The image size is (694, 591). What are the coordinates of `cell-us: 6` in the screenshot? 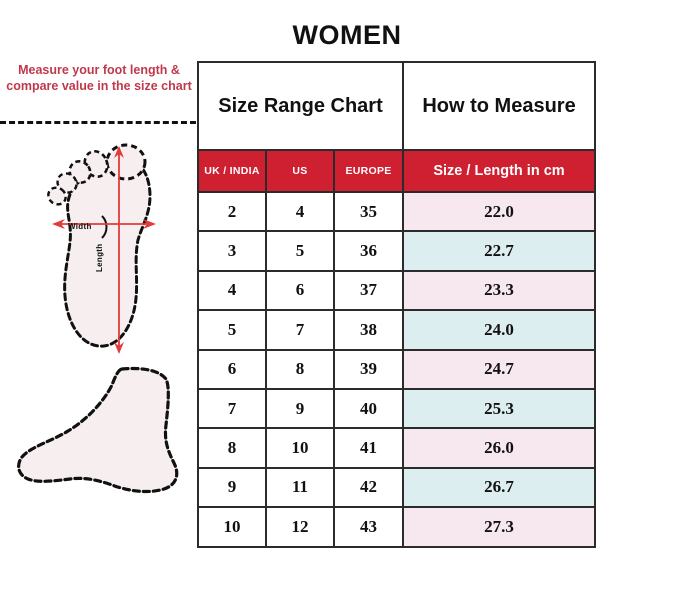 It's located at (300, 290).